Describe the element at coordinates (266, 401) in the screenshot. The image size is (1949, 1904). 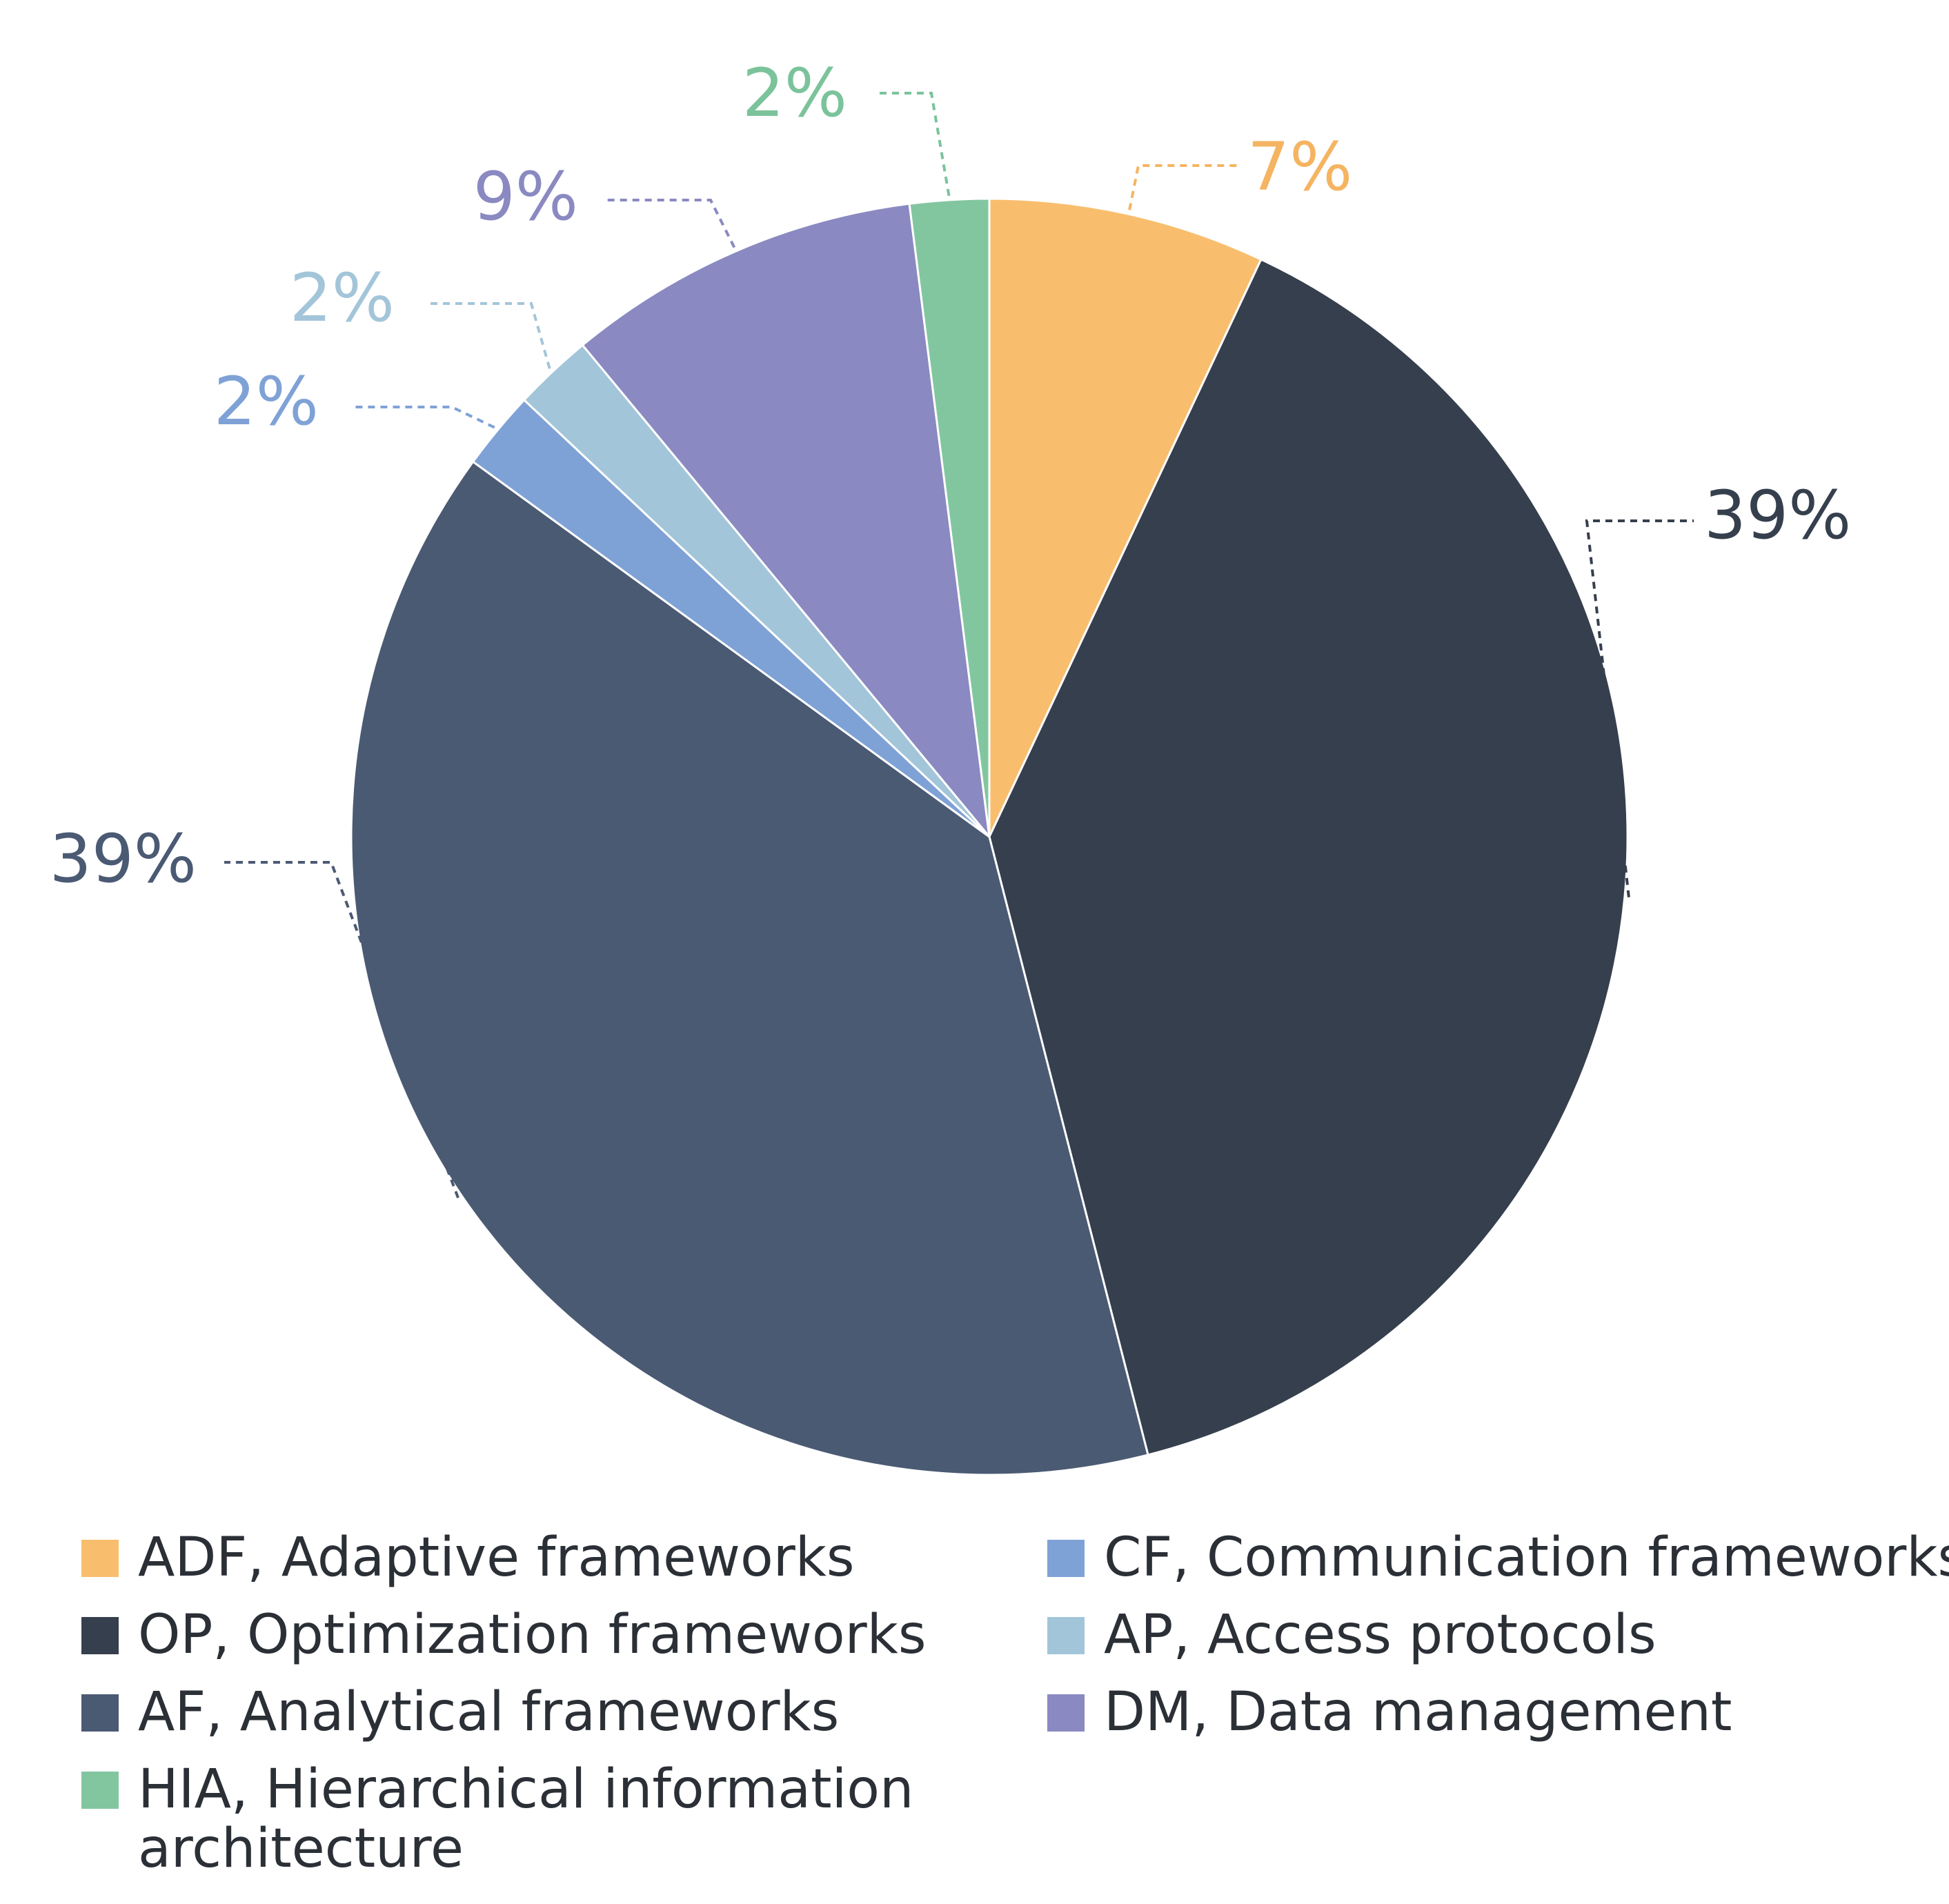
I see `value-label-cf: 2%` at that location.